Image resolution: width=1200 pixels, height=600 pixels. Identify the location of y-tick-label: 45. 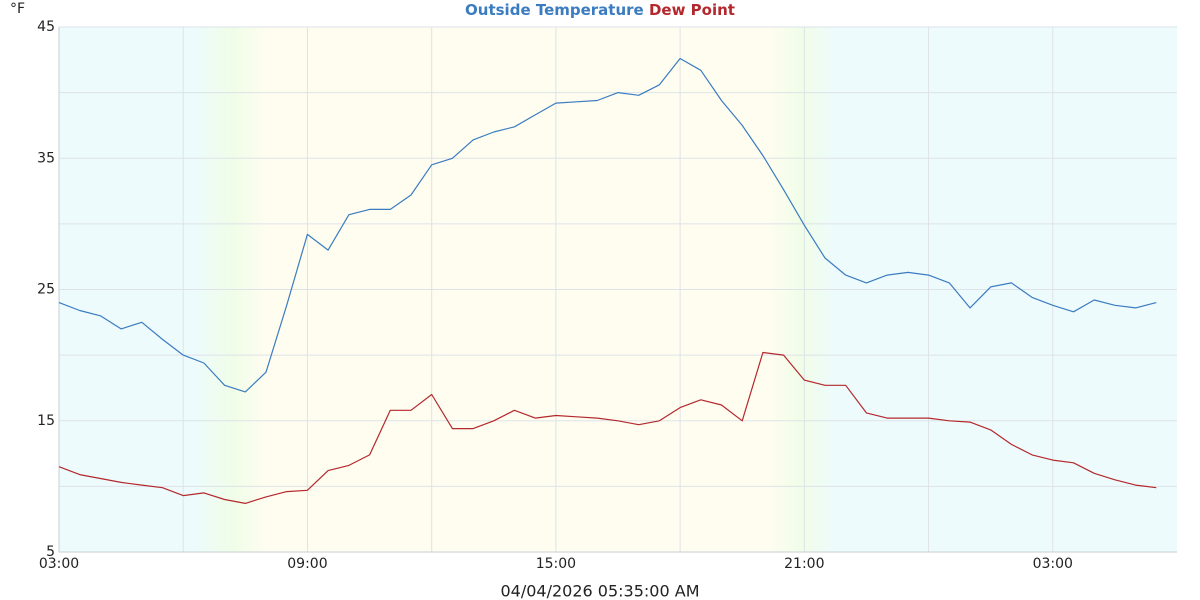
(46, 27).